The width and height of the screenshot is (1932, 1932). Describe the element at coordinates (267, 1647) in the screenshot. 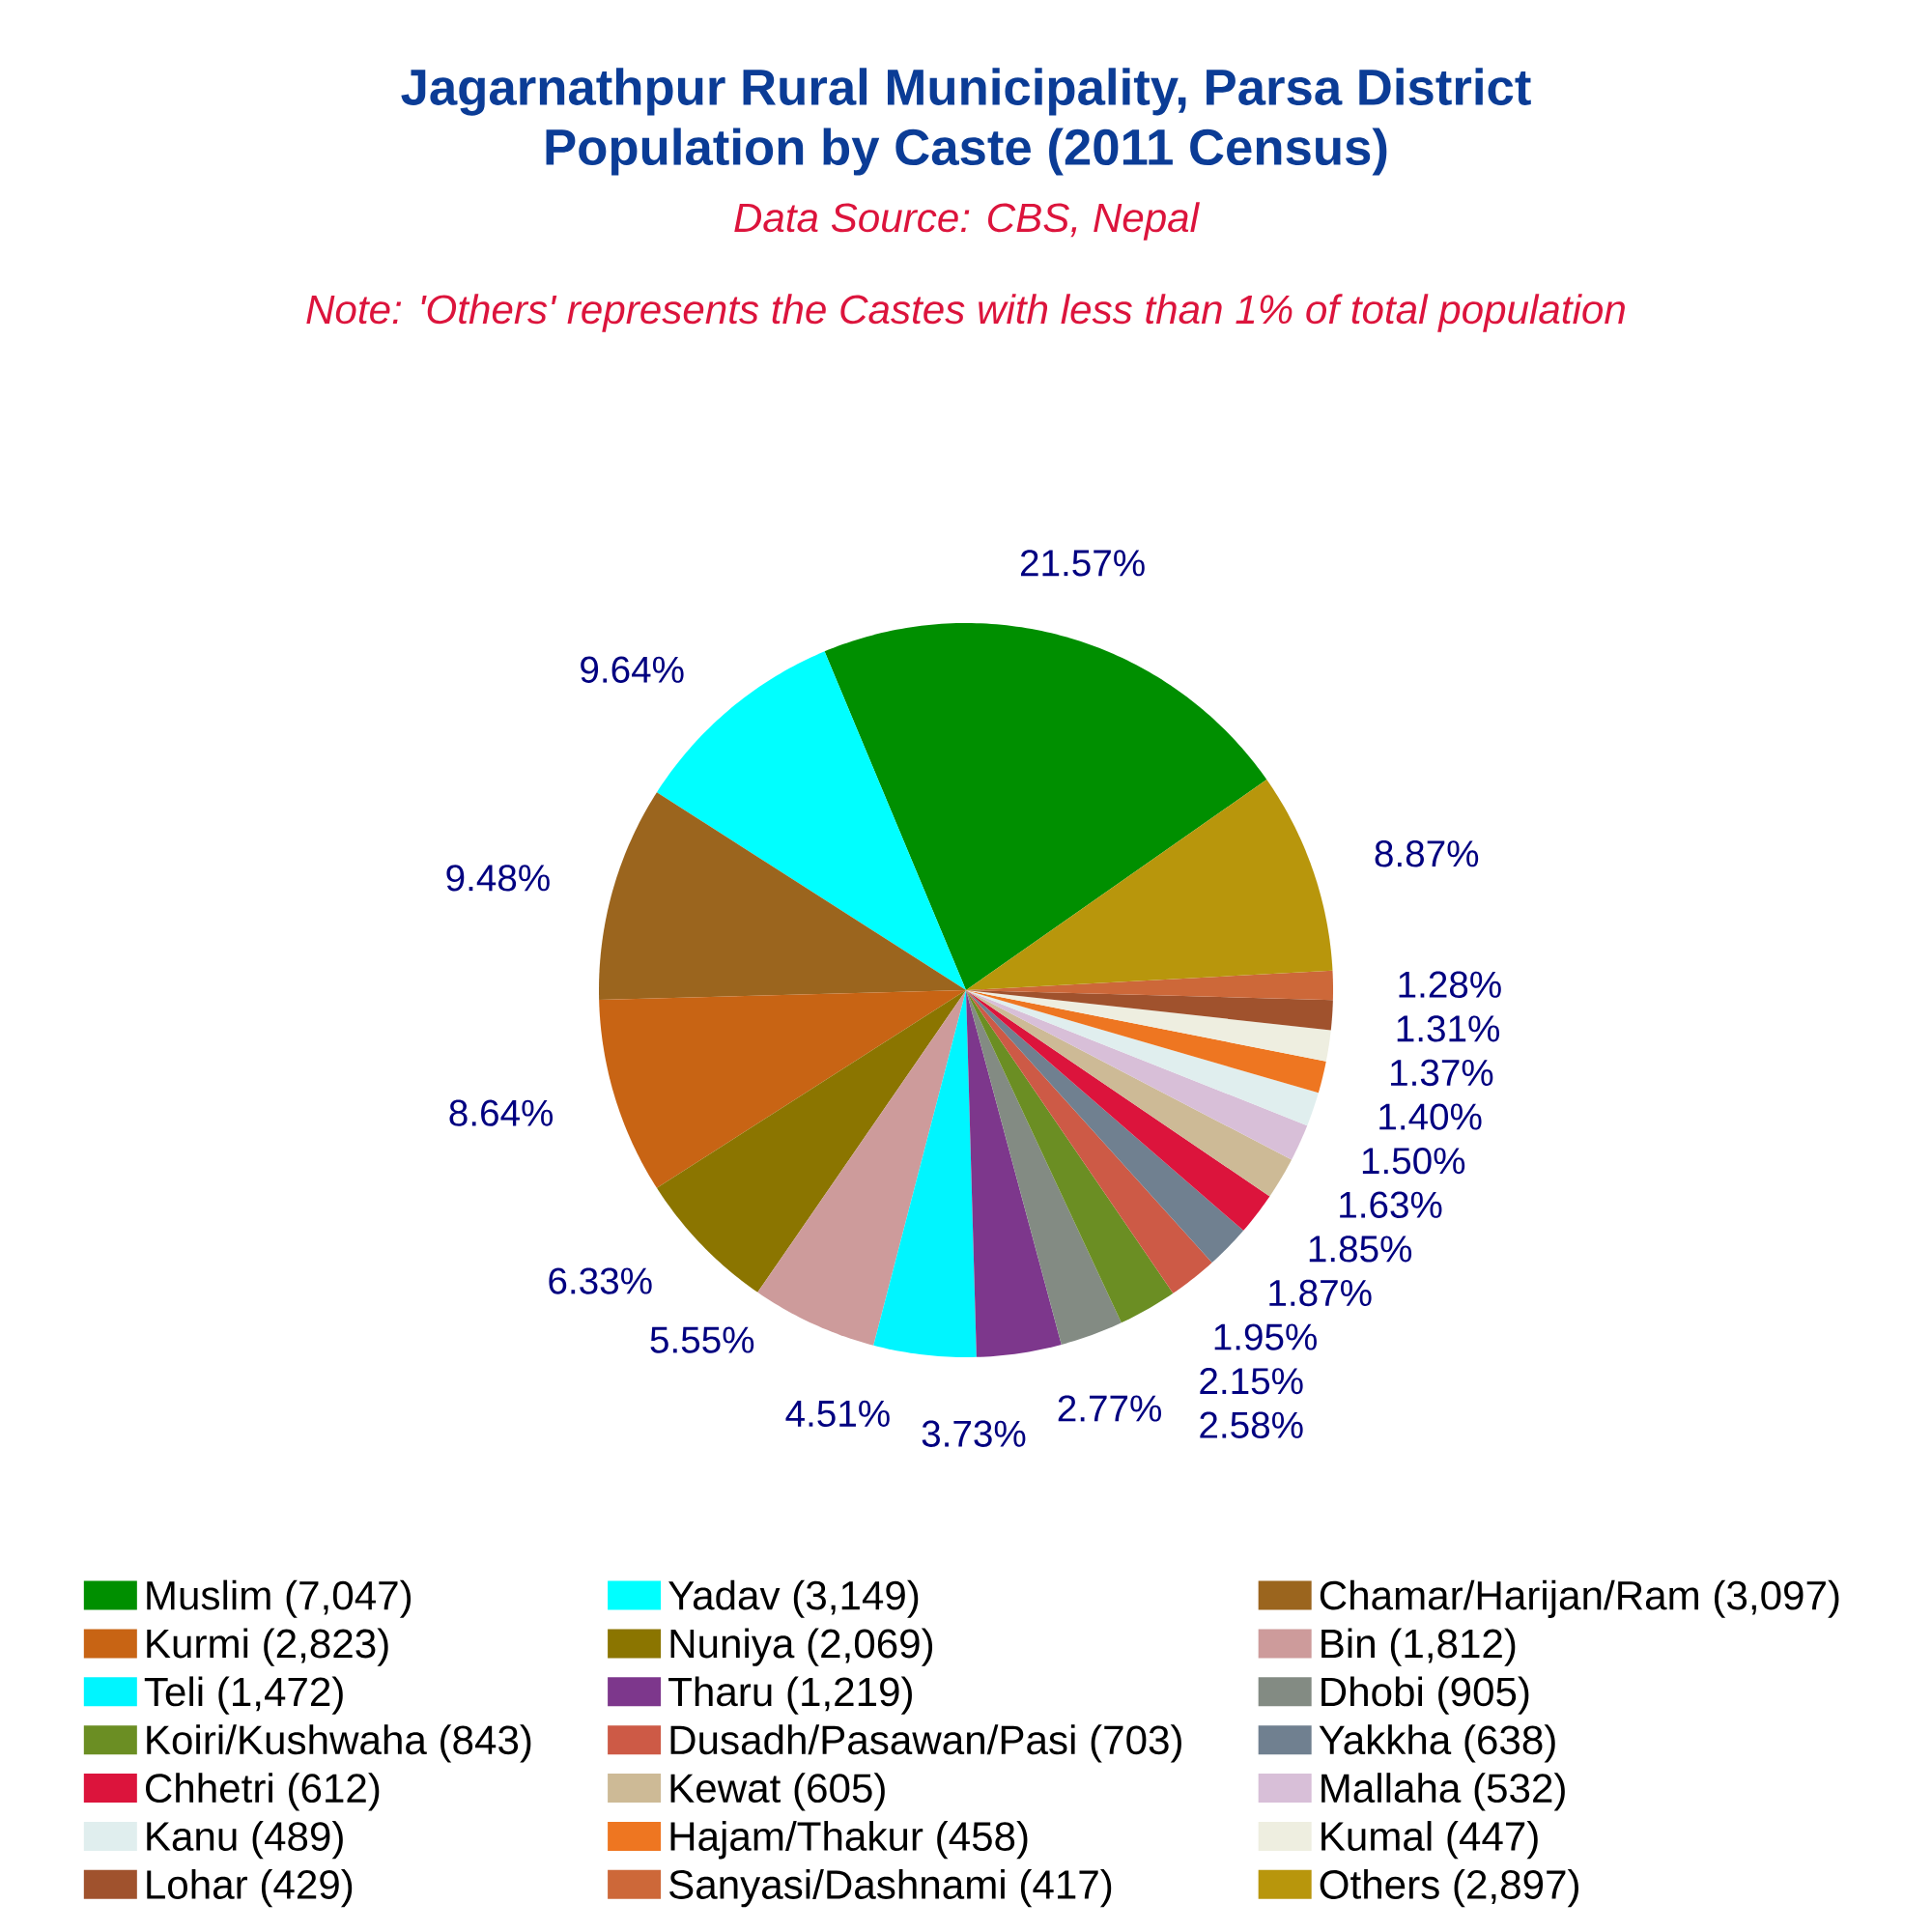

I see `legend-label: Kurmi (2,823)` at that location.